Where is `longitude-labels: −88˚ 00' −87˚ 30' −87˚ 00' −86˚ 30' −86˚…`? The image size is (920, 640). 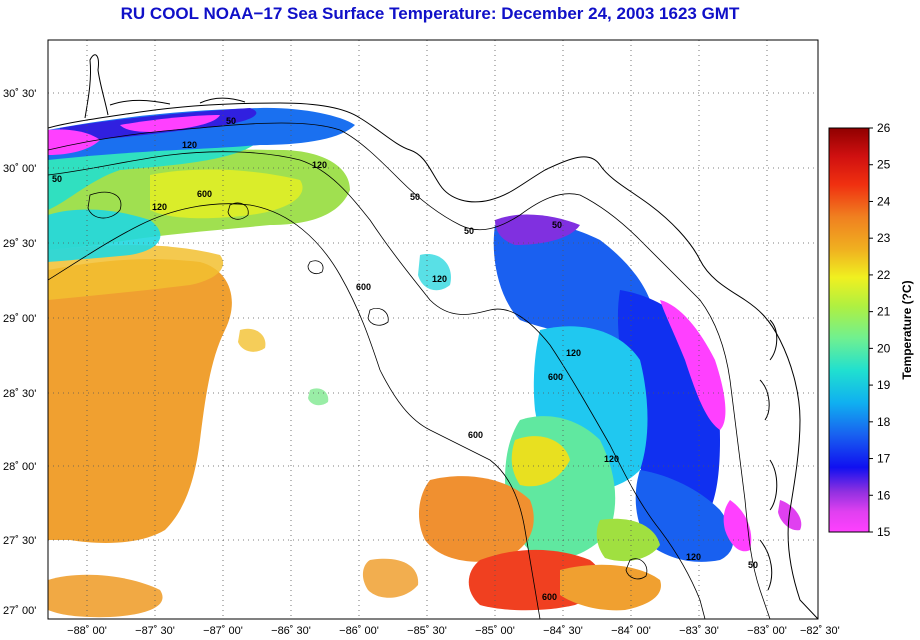
longitude-labels: −88˚ 00' −87˚ 30' −87˚ 00' −86˚ 30' −86˚… is located at coordinates (453, 631).